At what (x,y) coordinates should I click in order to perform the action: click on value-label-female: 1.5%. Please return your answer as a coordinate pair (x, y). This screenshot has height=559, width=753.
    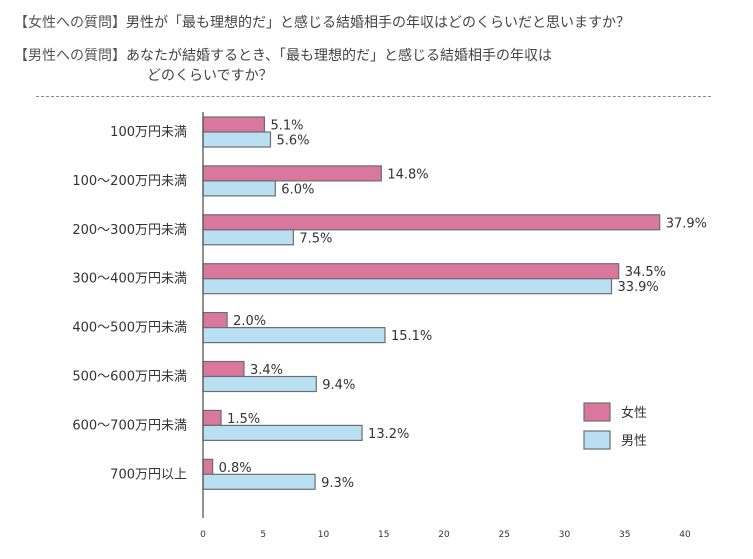
    Looking at the image, I should click on (243, 419).